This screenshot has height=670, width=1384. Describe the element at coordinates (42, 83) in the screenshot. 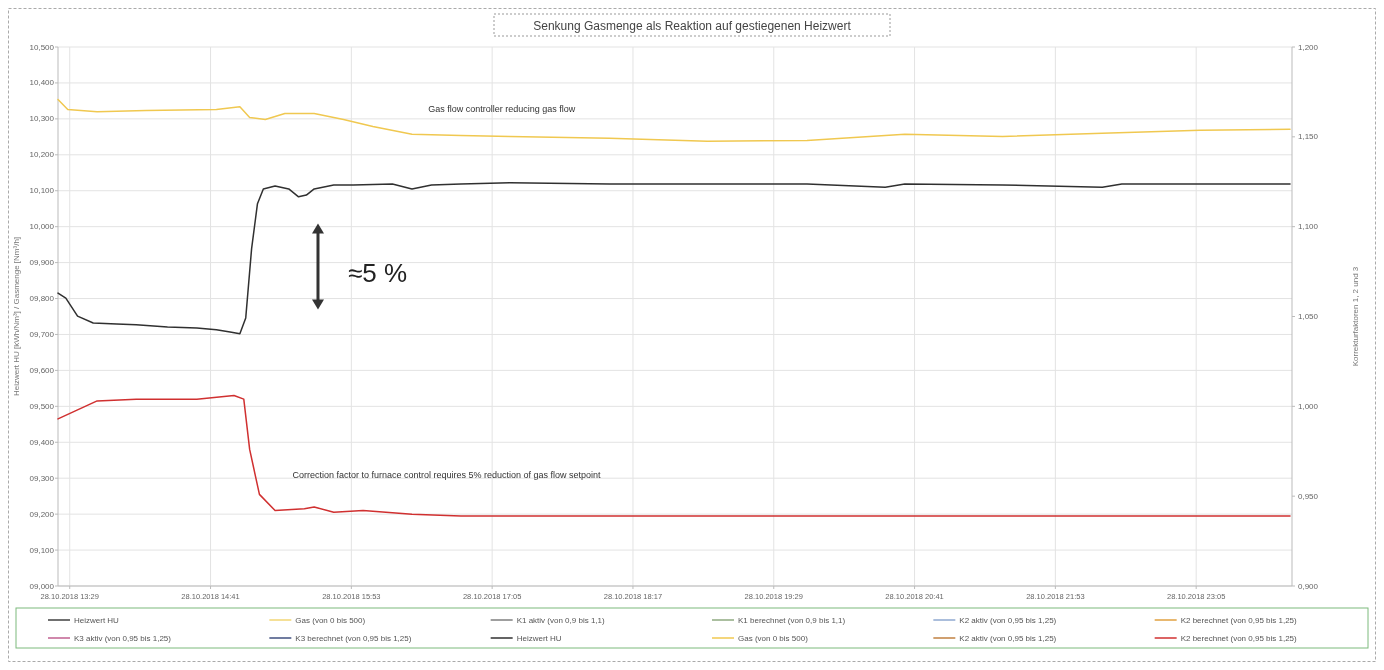

I see `y-tick-label: 10,400` at that location.